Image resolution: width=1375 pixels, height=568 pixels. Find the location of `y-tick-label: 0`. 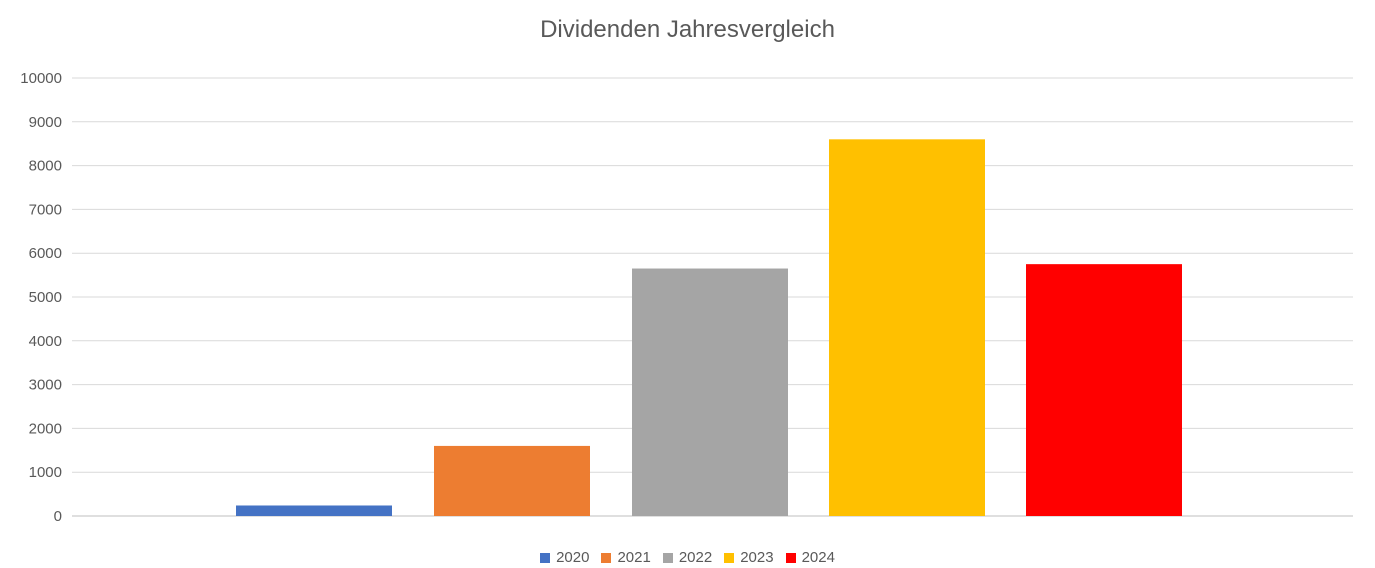

y-tick-label: 0 is located at coordinates (58, 516).